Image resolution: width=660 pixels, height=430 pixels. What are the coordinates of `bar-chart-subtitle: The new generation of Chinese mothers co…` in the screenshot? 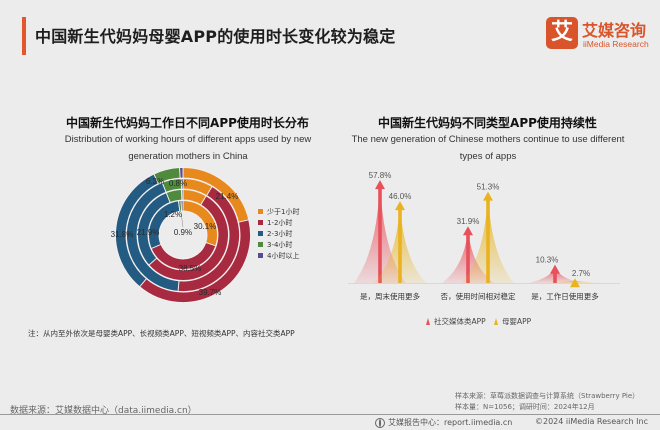 It's located at (488, 148).